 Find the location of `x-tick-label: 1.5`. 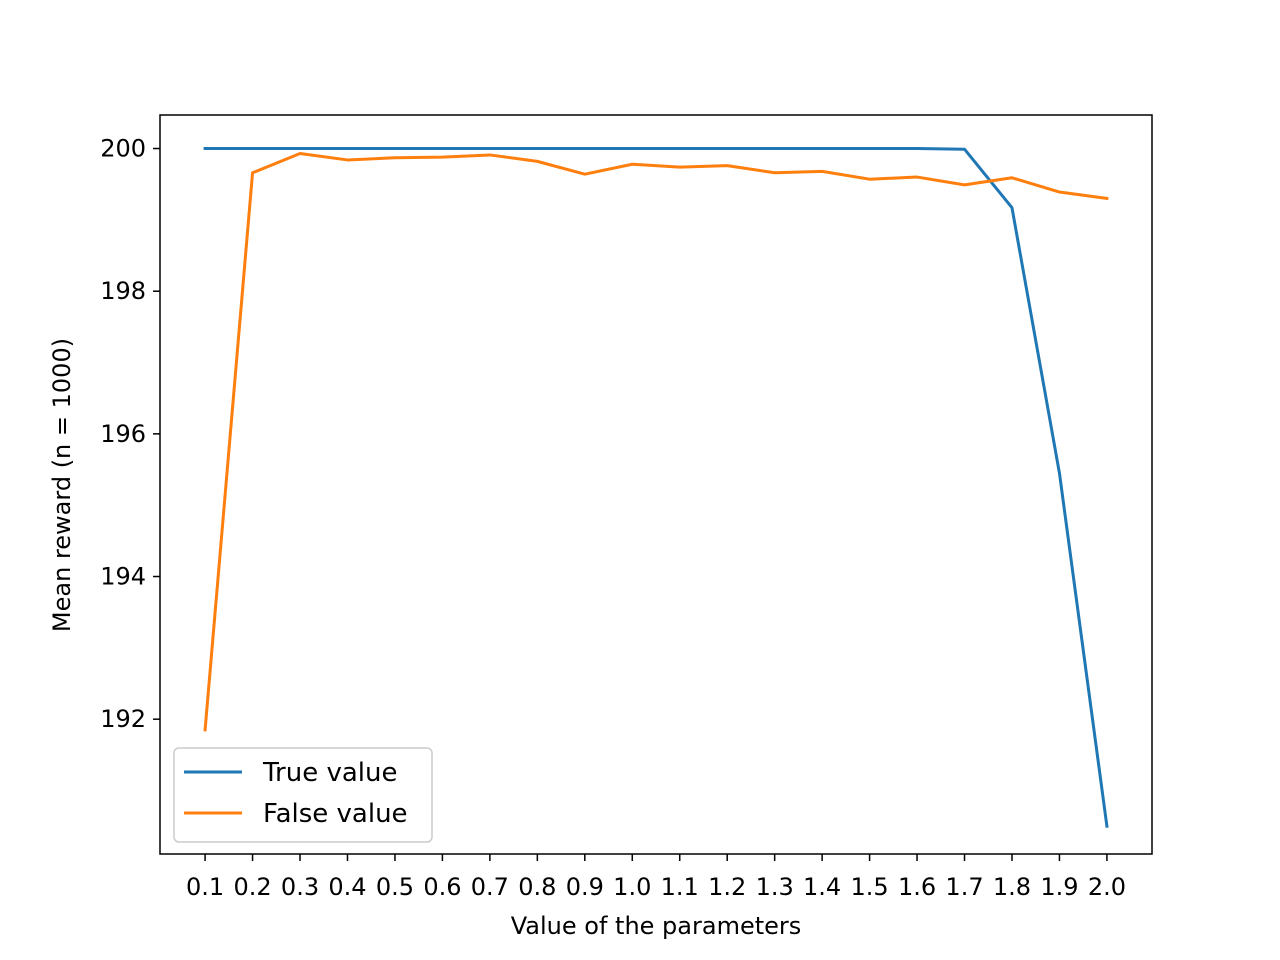

x-tick-label: 1.5 is located at coordinates (870, 887).